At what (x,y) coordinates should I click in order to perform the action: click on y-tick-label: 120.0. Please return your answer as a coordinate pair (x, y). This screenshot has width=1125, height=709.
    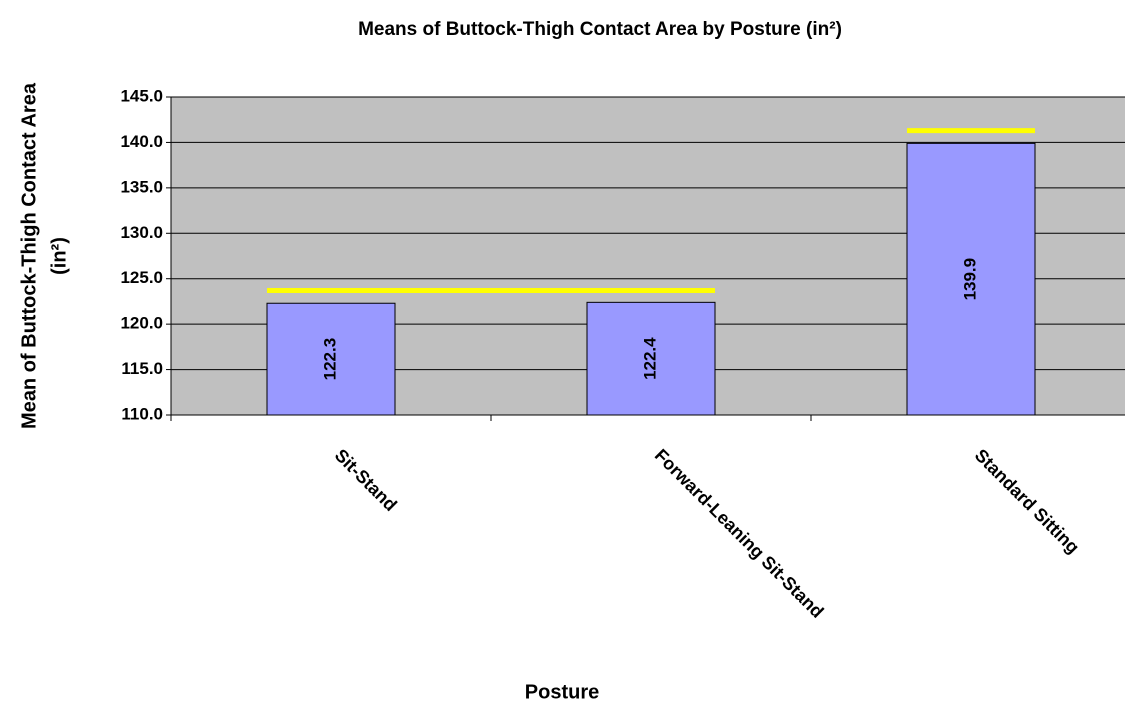
    Looking at the image, I should click on (141, 323).